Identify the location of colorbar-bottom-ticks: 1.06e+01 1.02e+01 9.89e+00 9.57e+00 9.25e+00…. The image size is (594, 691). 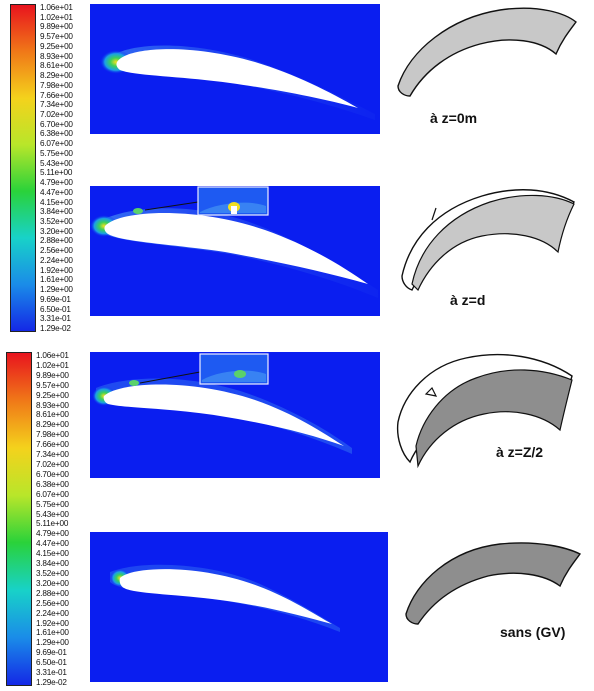
(62, 519).